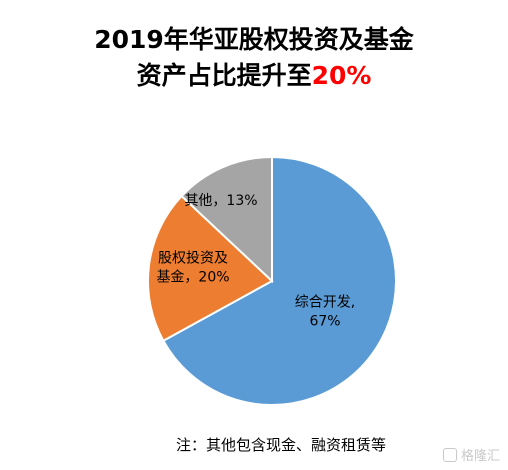 Image resolution: width=508 pixels, height=470 pixels. Describe the element at coordinates (324, 322) in the screenshot. I see `pie-slice-label-line: 67%` at that location.